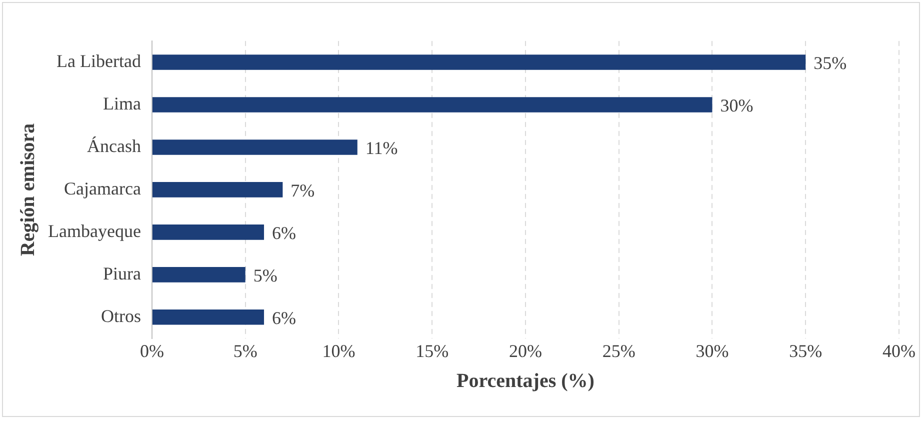  I want to click on x-tick-label: 0%, so click(152, 350).